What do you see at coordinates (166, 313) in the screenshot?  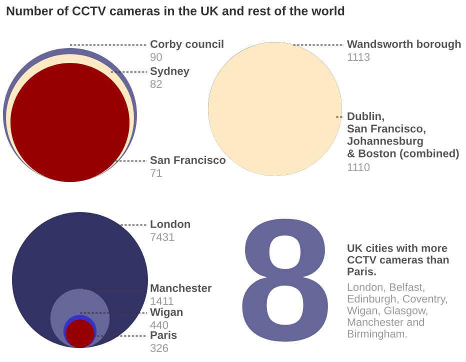 I see `category-label: Wigan` at bounding box center [166, 313].